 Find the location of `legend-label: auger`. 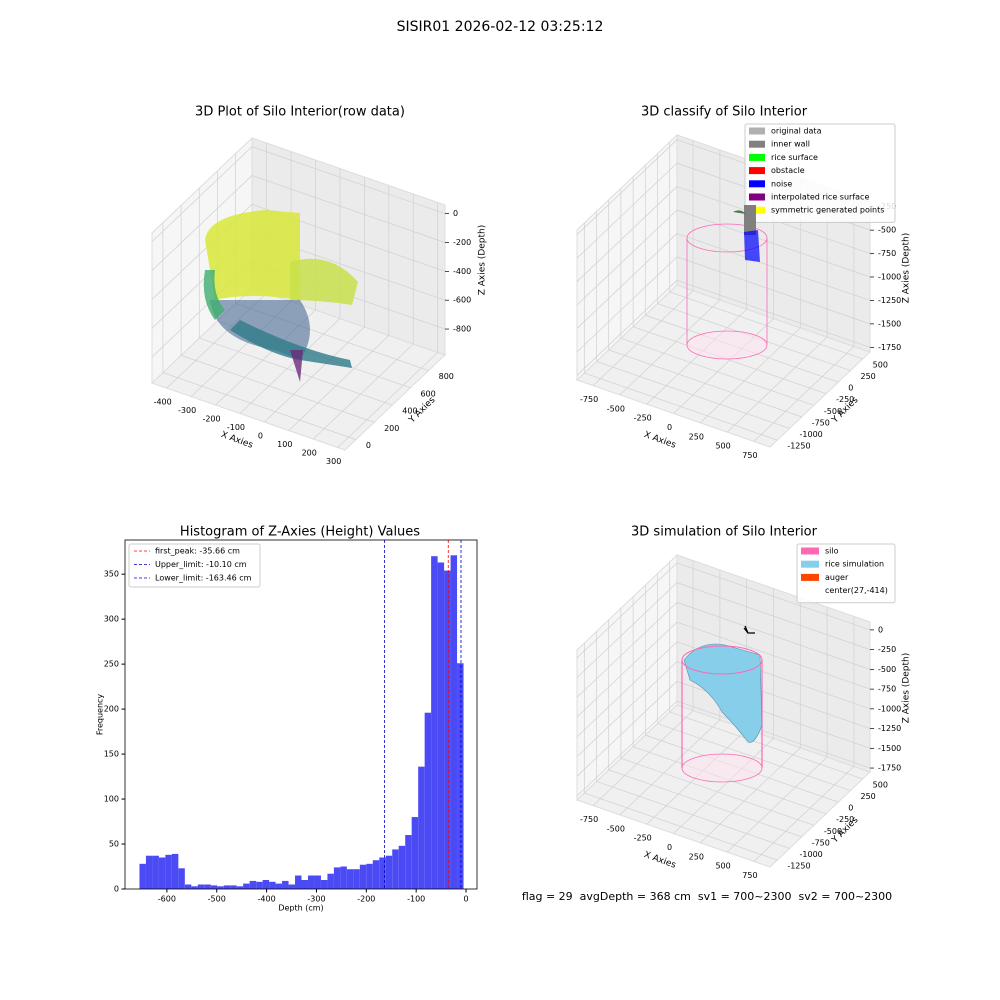

legend-label: auger is located at coordinates (837, 577).